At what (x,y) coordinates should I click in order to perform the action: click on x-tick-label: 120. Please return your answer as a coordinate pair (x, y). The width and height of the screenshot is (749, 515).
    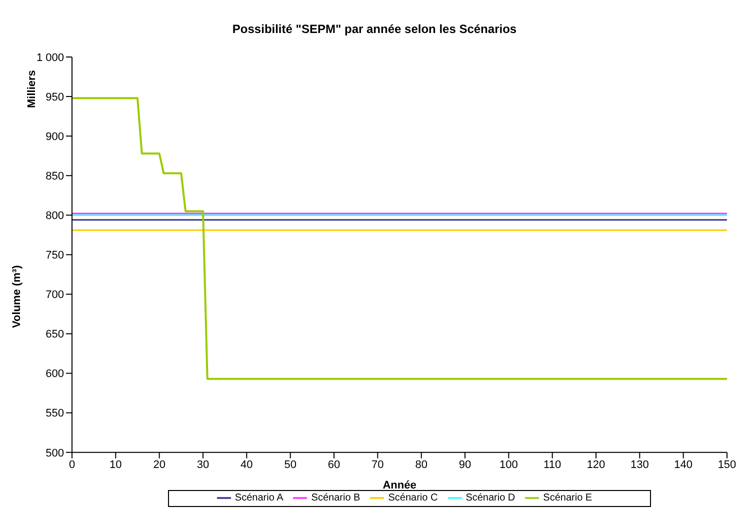
    Looking at the image, I should click on (596, 465).